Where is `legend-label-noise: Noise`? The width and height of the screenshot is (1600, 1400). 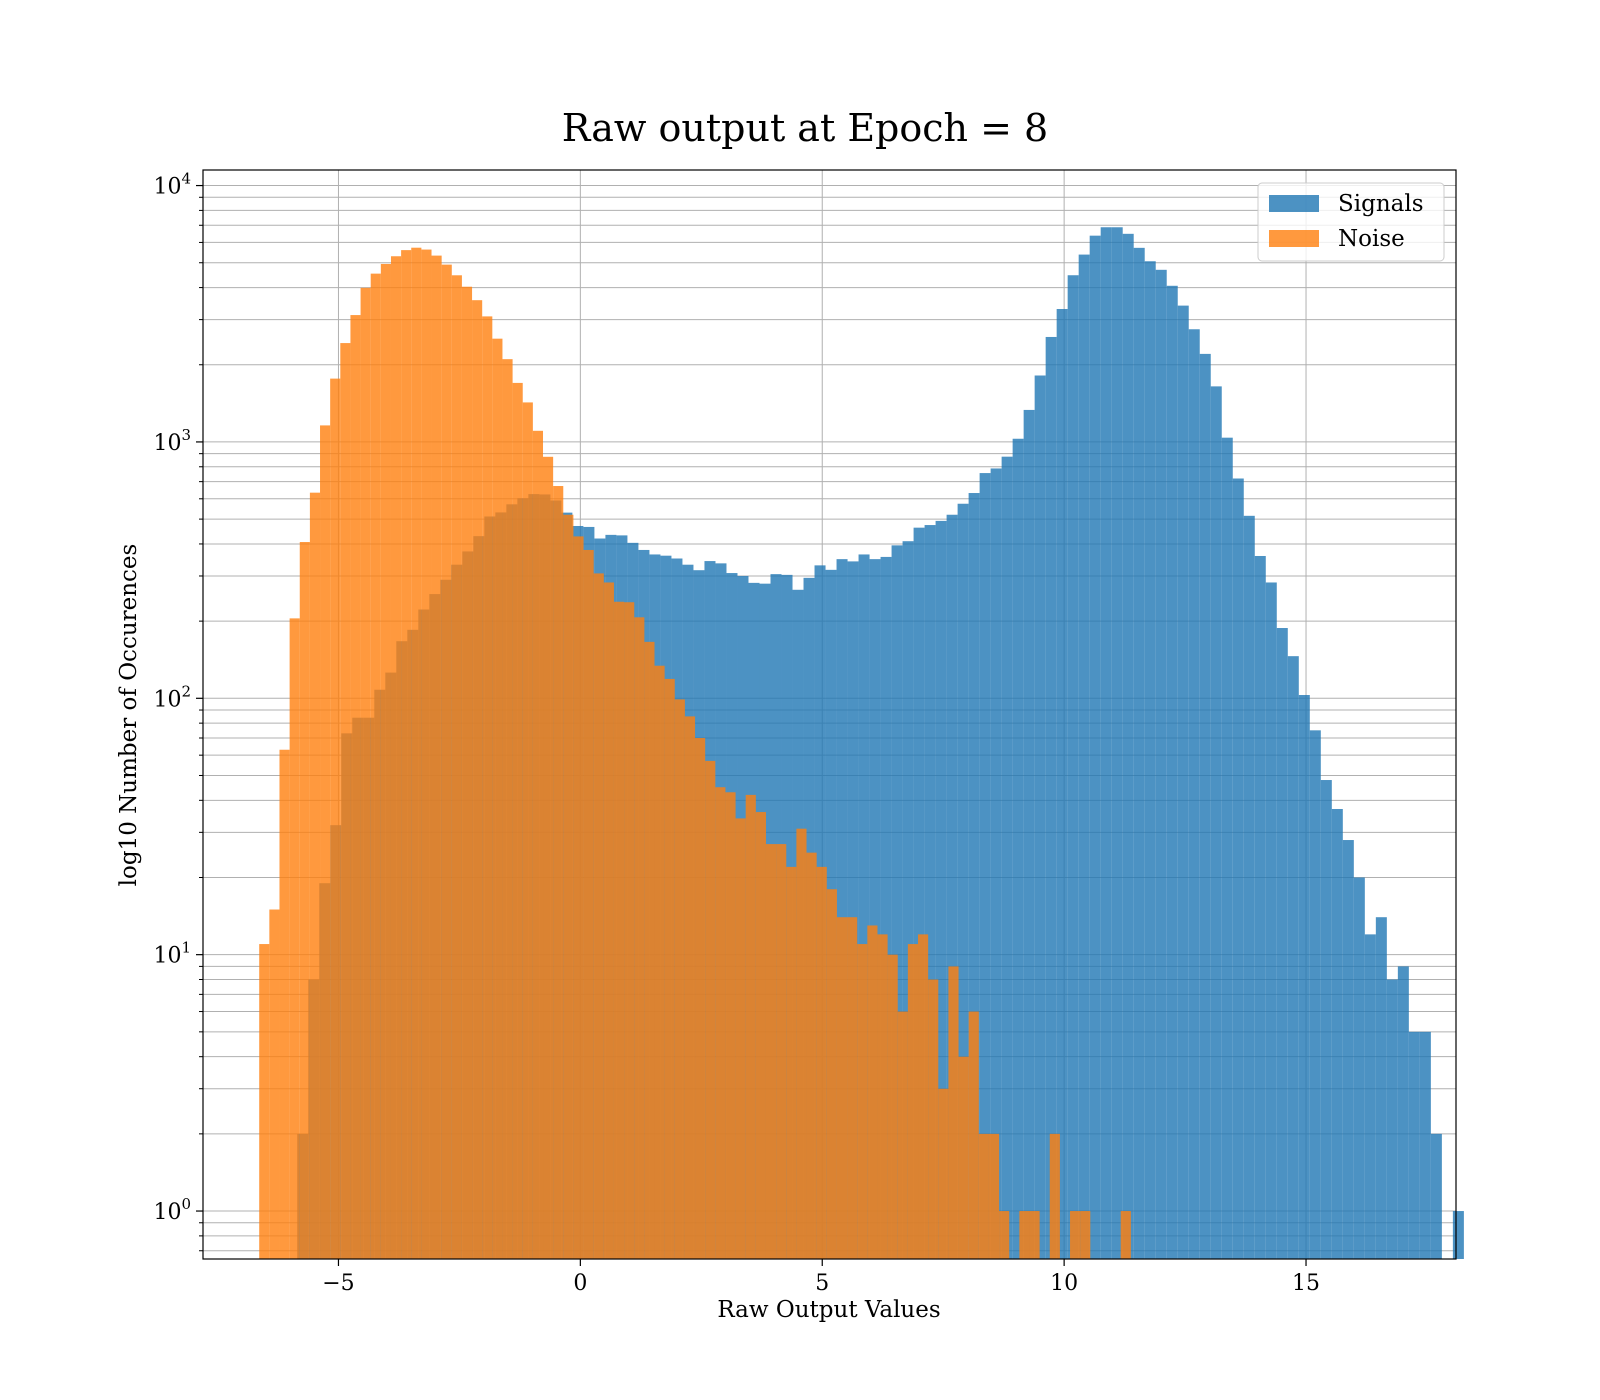
legend-label-noise: Noise is located at coordinates (1371, 239).